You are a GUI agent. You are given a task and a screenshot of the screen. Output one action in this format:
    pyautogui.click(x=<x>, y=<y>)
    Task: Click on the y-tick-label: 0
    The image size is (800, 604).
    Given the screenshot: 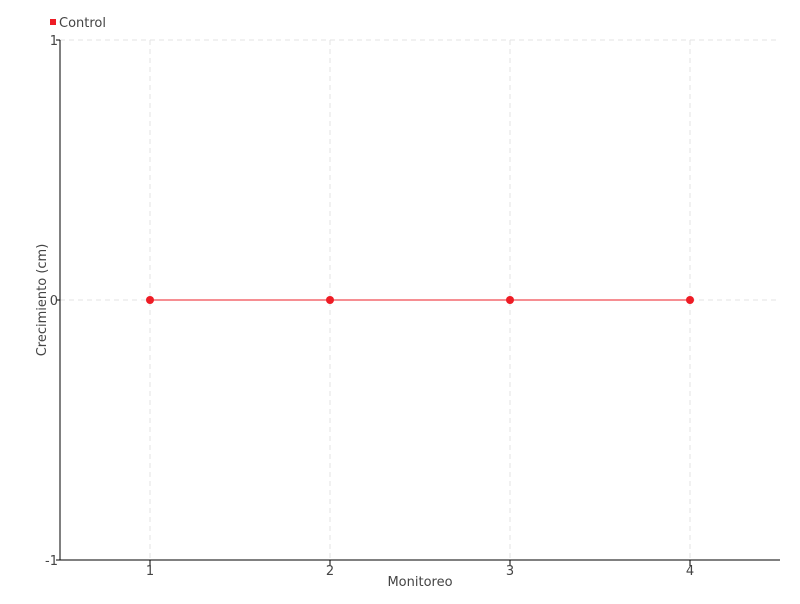 What is the action you would take?
    pyautogui.click(x=54, y=301)
    